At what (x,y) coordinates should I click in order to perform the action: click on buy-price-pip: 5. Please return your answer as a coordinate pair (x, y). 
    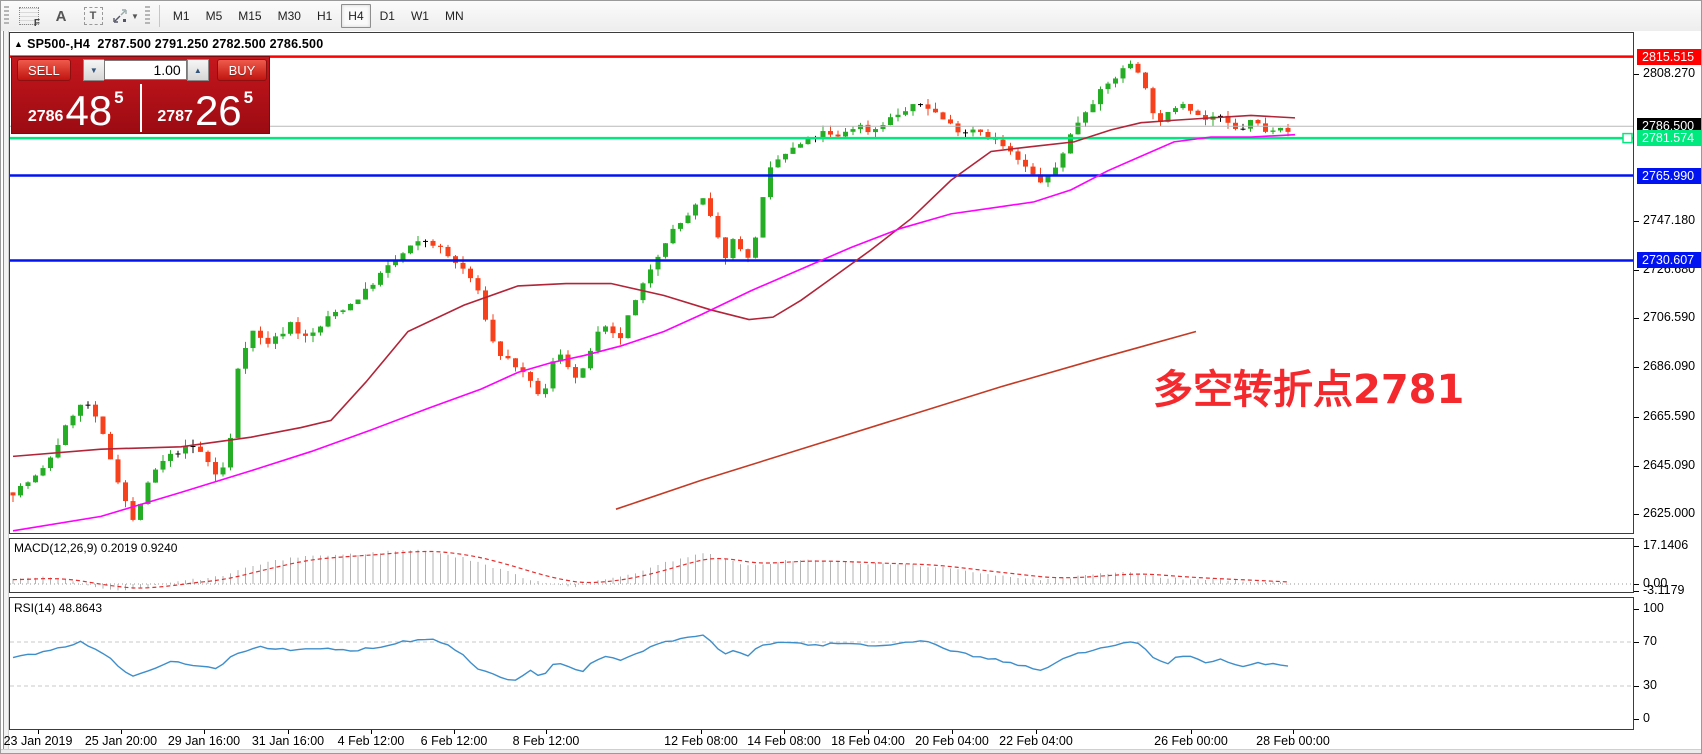
    Looking at the image, I should click on (248, 97).